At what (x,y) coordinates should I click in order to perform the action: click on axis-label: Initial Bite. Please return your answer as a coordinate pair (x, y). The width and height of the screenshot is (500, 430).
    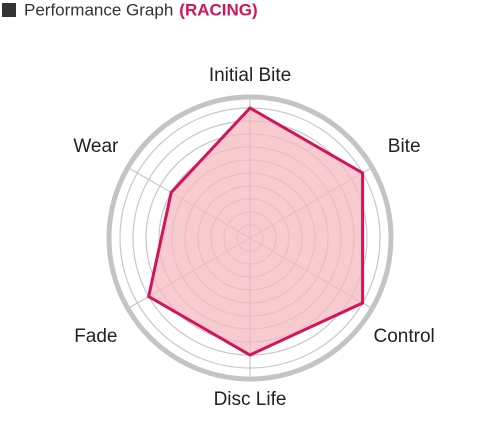
    Looking at the image, I should click on (250, 75).